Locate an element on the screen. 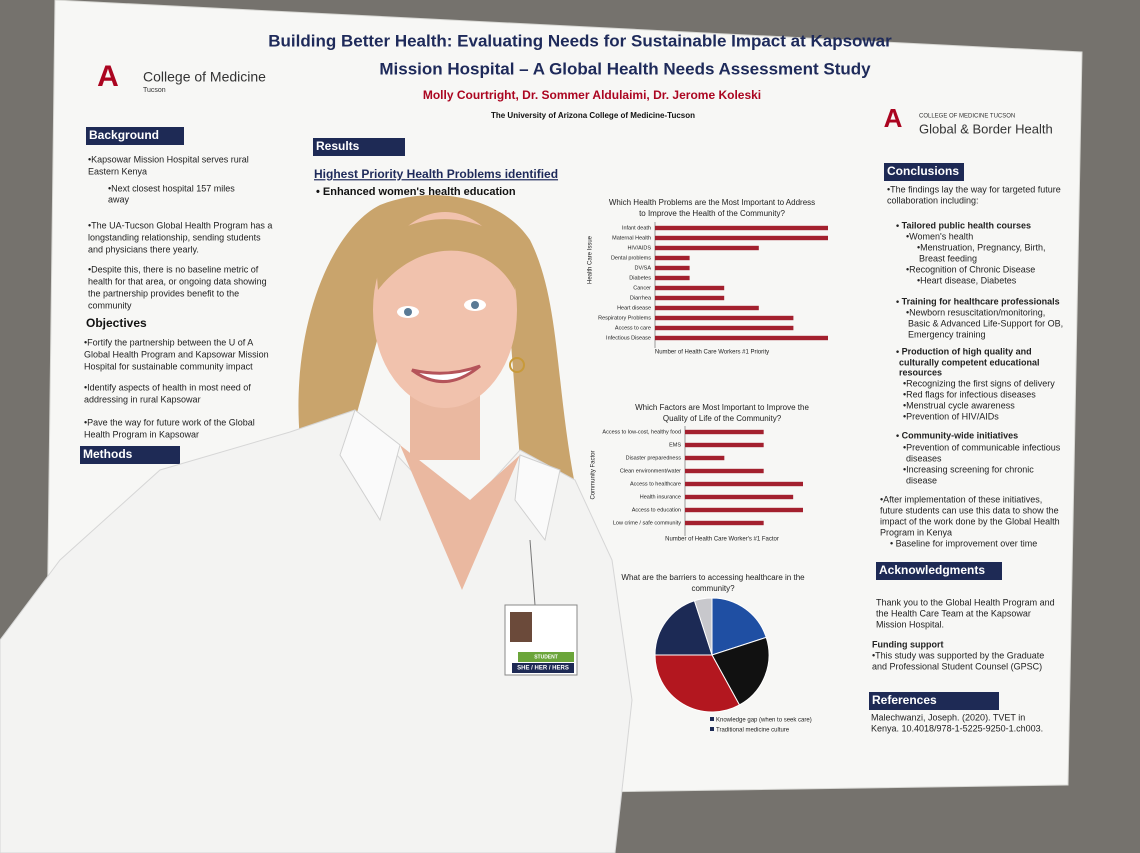 Image resolution: width=1140 pixels, height=853 pixels. body-text: culturally competent educational is located at coordinates (969, 362).